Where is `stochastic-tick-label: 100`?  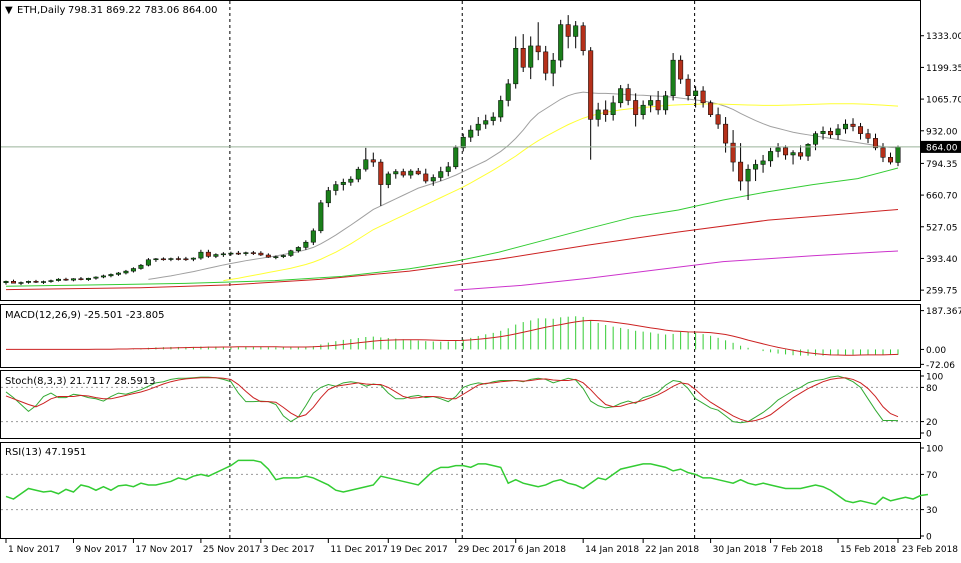
stochastic-tick-label: 100 is located at coordinates (934, 378).